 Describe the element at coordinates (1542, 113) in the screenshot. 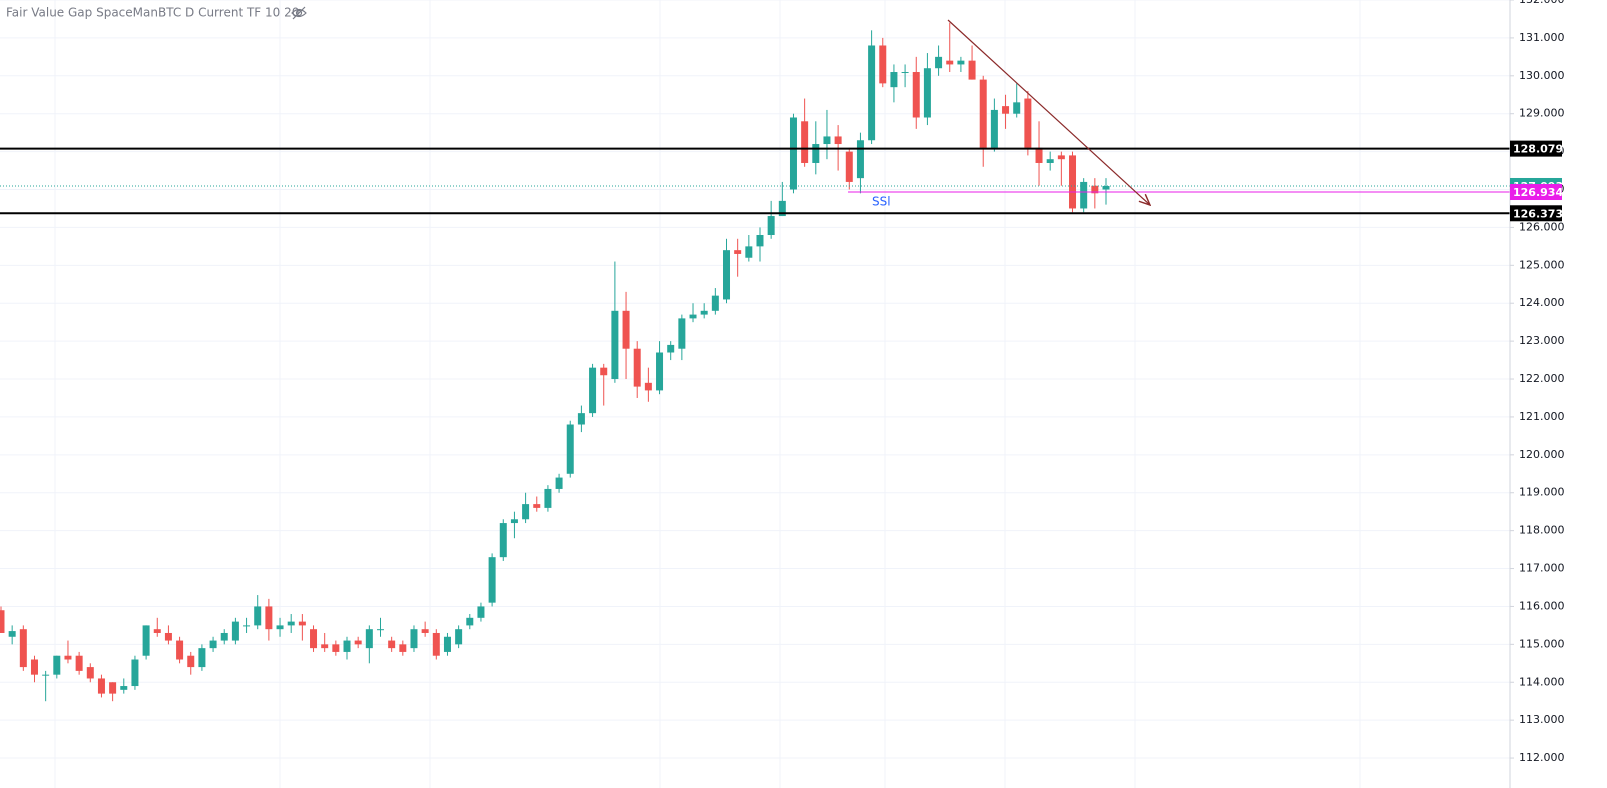

I see `y-tick-label: 129.000` at that location.